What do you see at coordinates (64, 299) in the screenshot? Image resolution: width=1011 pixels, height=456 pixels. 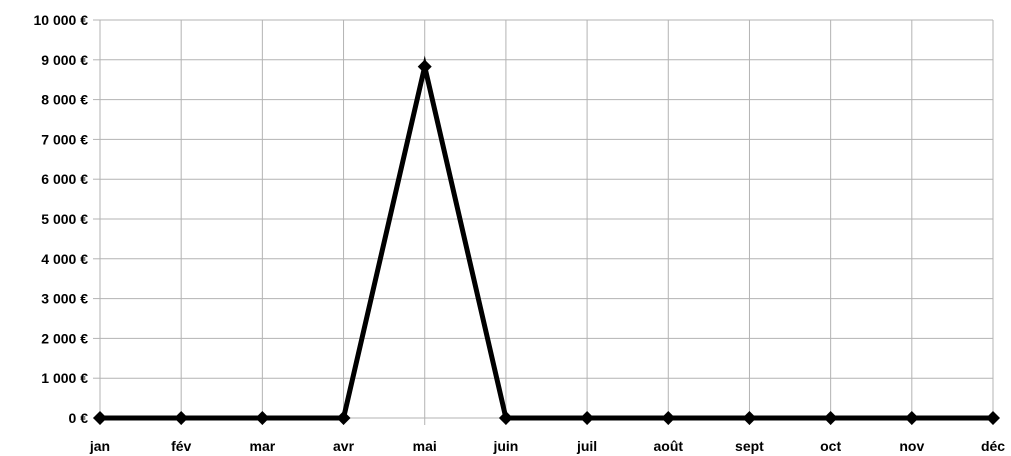 I see `y-tick-label: 3 000 €` at bounding box center [64, 299].